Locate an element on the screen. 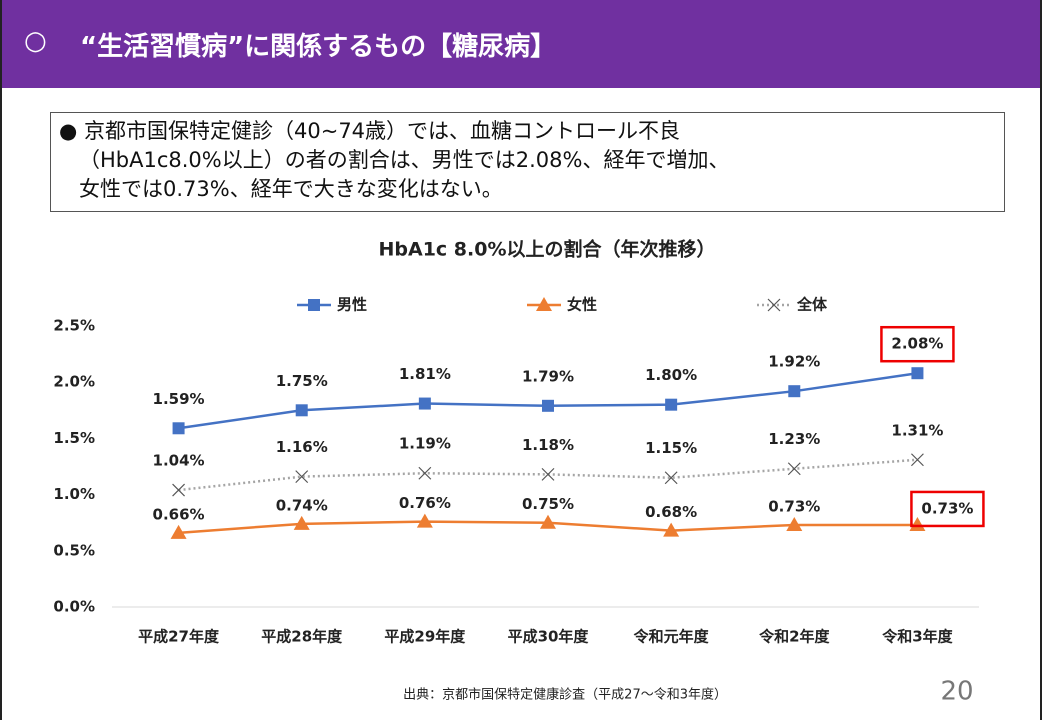 The width and height of the screenshot is (1042, 720). summary-line: 女性では0.73%、経年で大きな変化はない。 is located at coordinates (291, 189).